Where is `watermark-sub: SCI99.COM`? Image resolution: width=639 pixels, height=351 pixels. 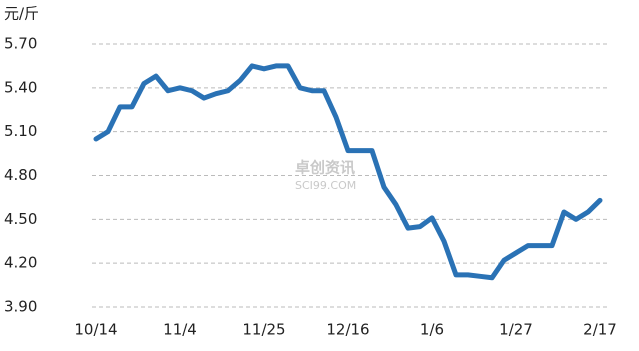 watermark-sub: SCI99.COM is located at coordinates (325, 185).